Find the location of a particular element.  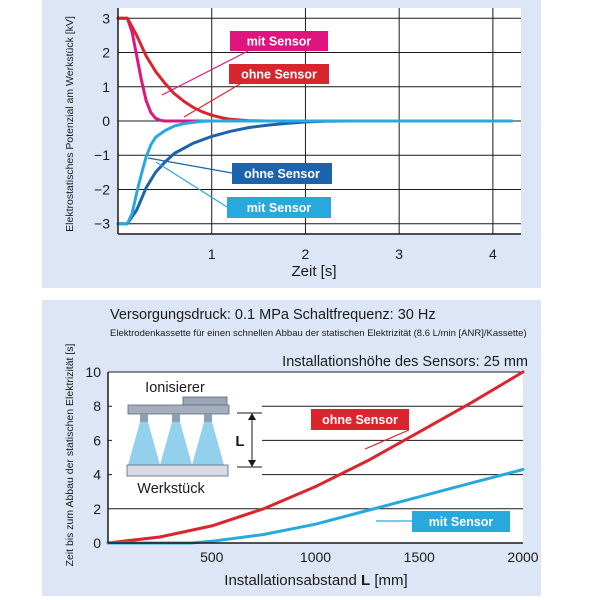

ionizer-label: Ionisierer is located at coordinates (175, 388).